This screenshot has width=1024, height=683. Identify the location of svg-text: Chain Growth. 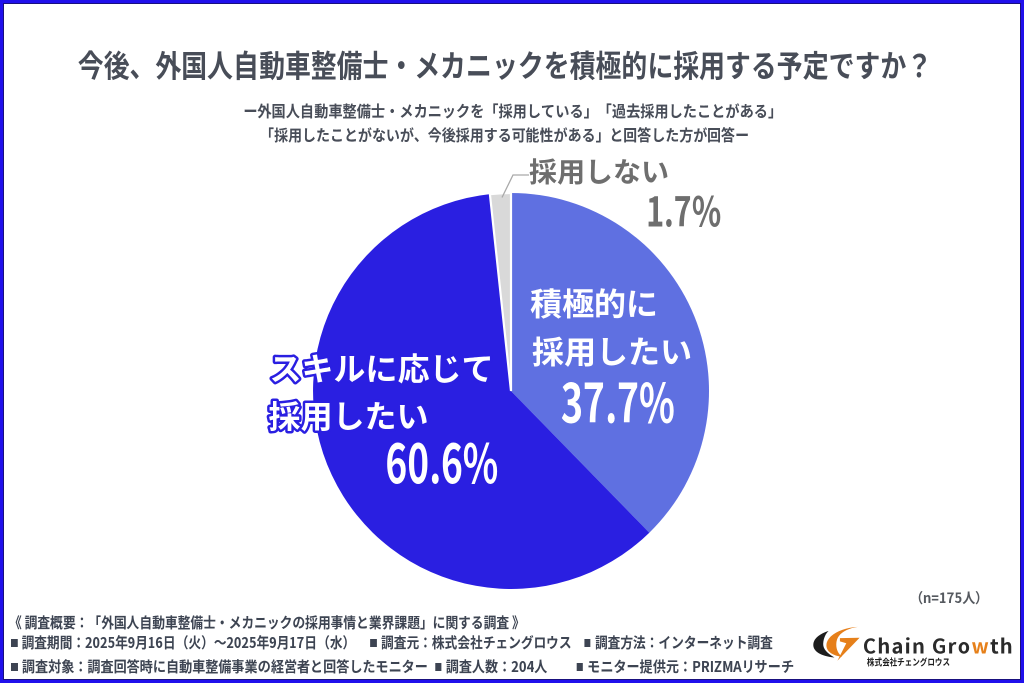
(938, 645).